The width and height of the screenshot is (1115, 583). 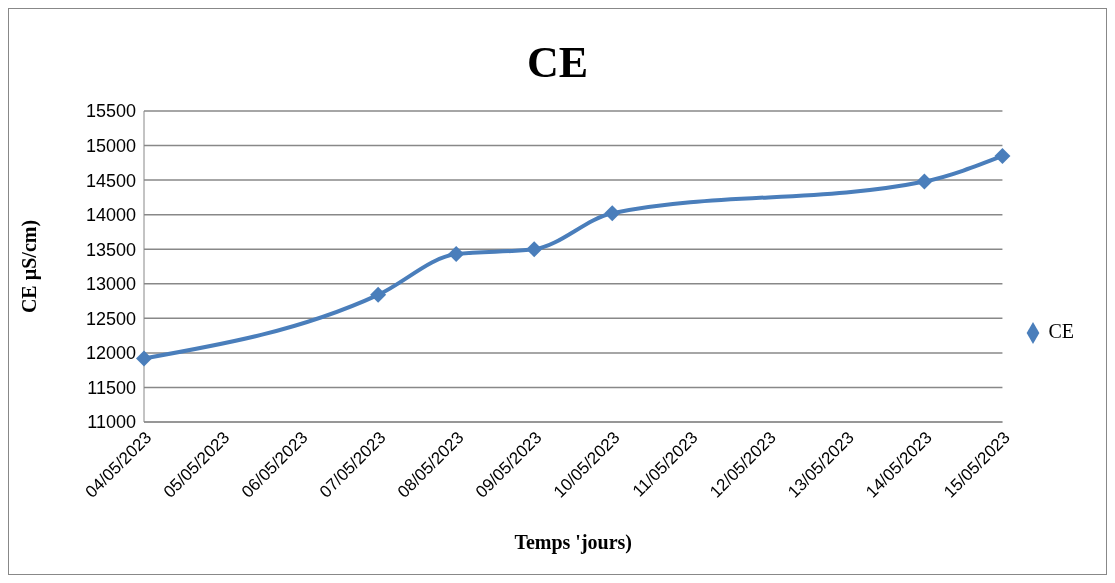 What do you see at coordinates (110, 353) in the screenshot?
I see `y-tick-label: 12000` at bounding box center [110, 353].